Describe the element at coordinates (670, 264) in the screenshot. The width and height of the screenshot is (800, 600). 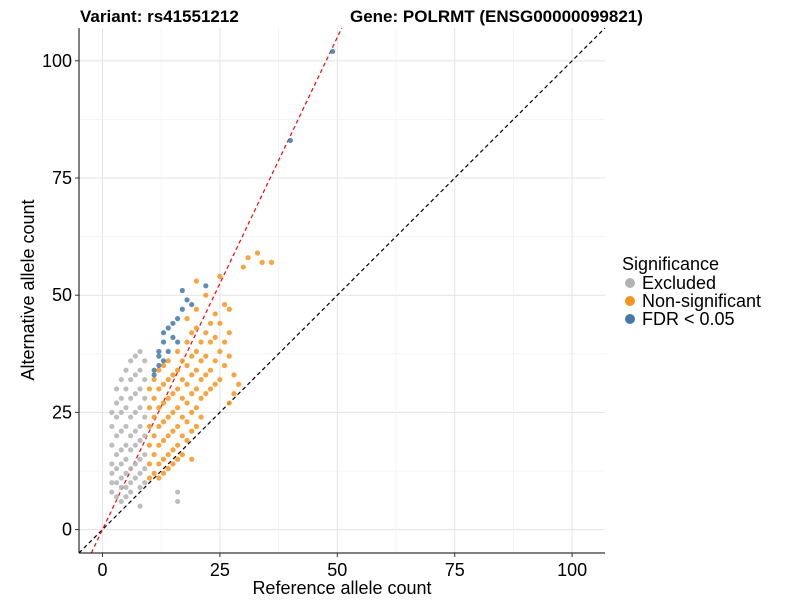
I see `legend-title: Significance` at that location.